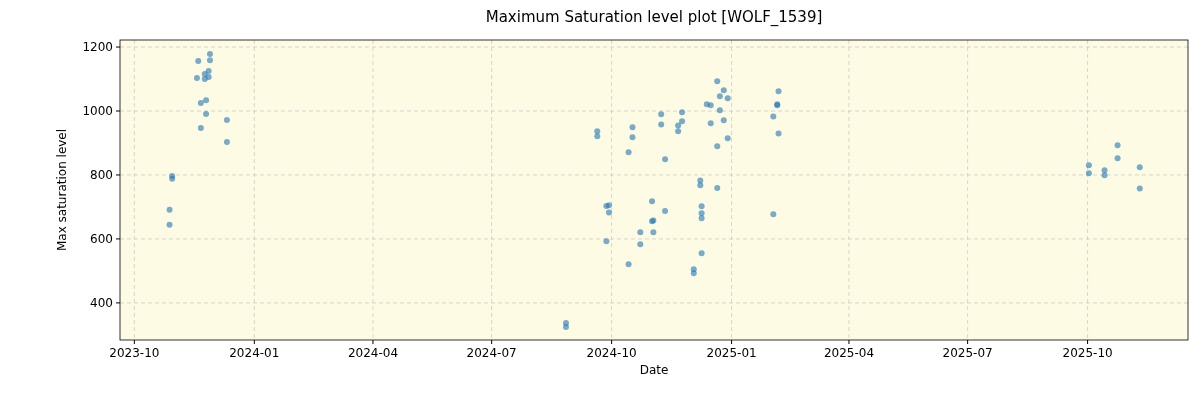 Image resolution: width=1200 pixels, height=400 pixels. Describe the element at coordinates (491, 353) in the screenshot. I see `x-tick-label: 2024-07` at that location.